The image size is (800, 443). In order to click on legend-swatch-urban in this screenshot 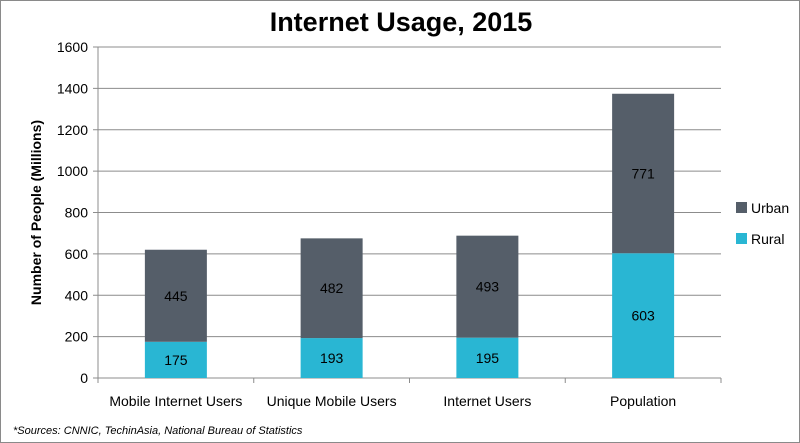, I will do `click(741, 207)`.